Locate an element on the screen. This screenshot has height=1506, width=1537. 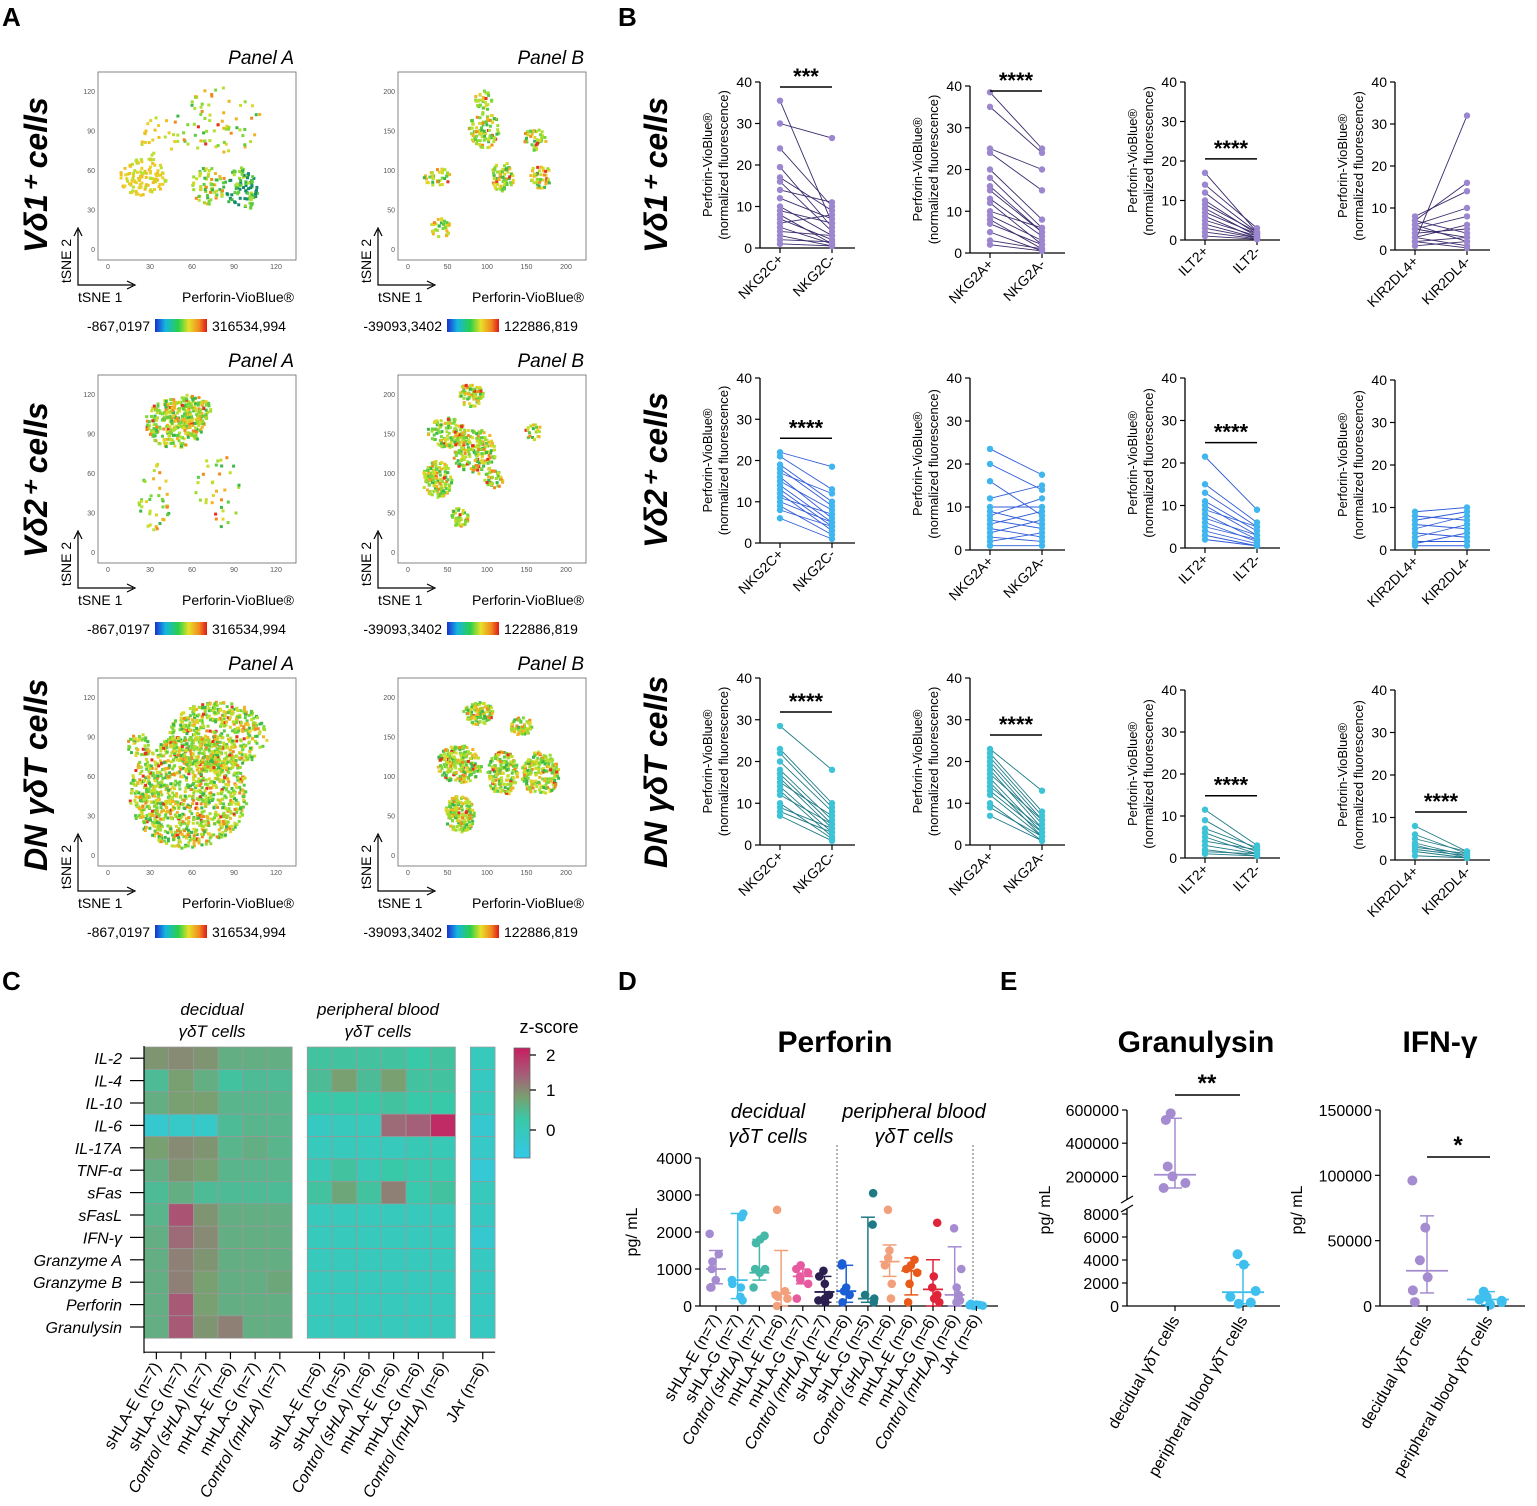
y-tick-label: 20 is located at coordinates (744, 165).